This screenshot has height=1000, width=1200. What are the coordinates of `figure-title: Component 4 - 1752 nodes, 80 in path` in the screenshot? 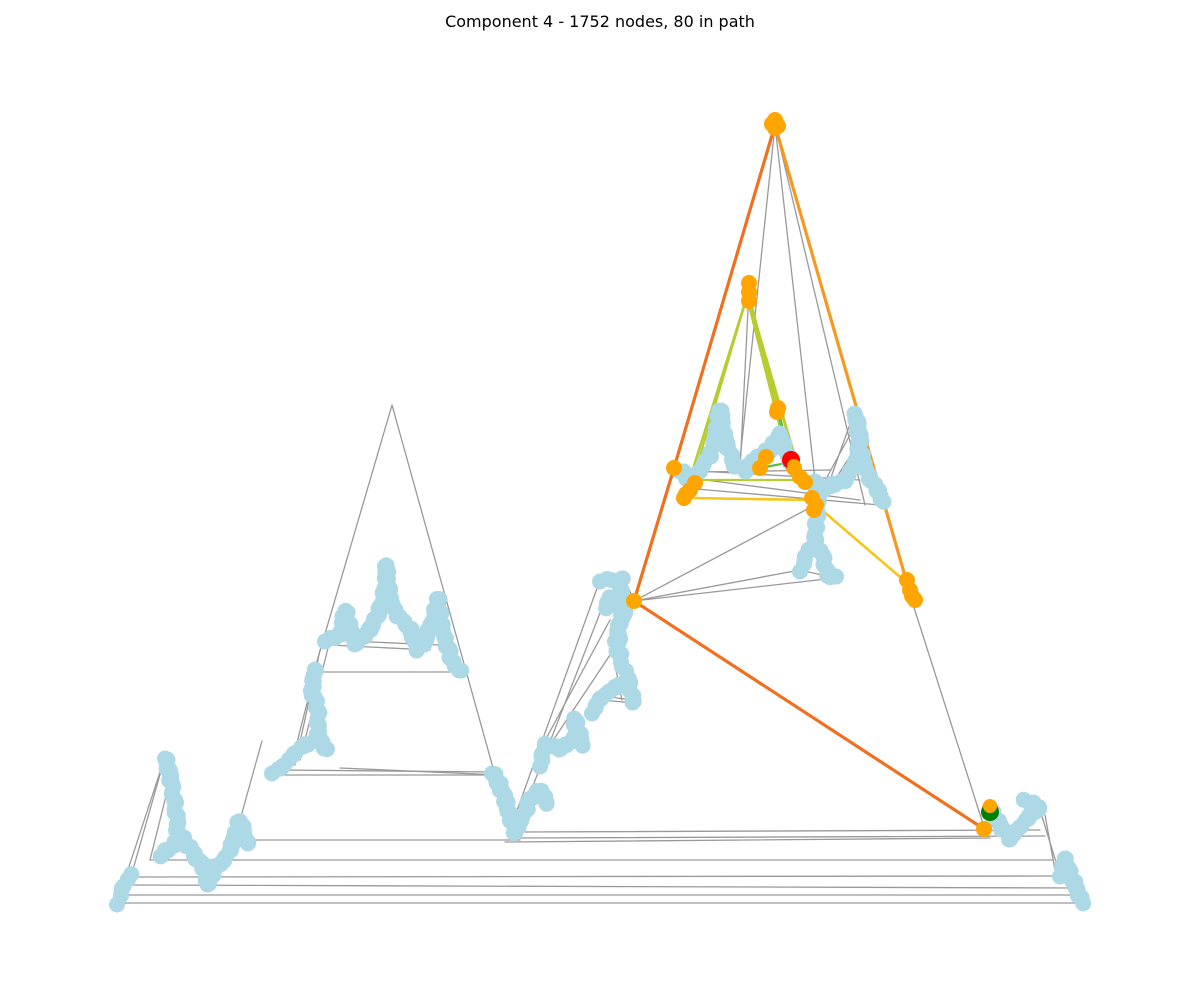 It's located at (600, 21).